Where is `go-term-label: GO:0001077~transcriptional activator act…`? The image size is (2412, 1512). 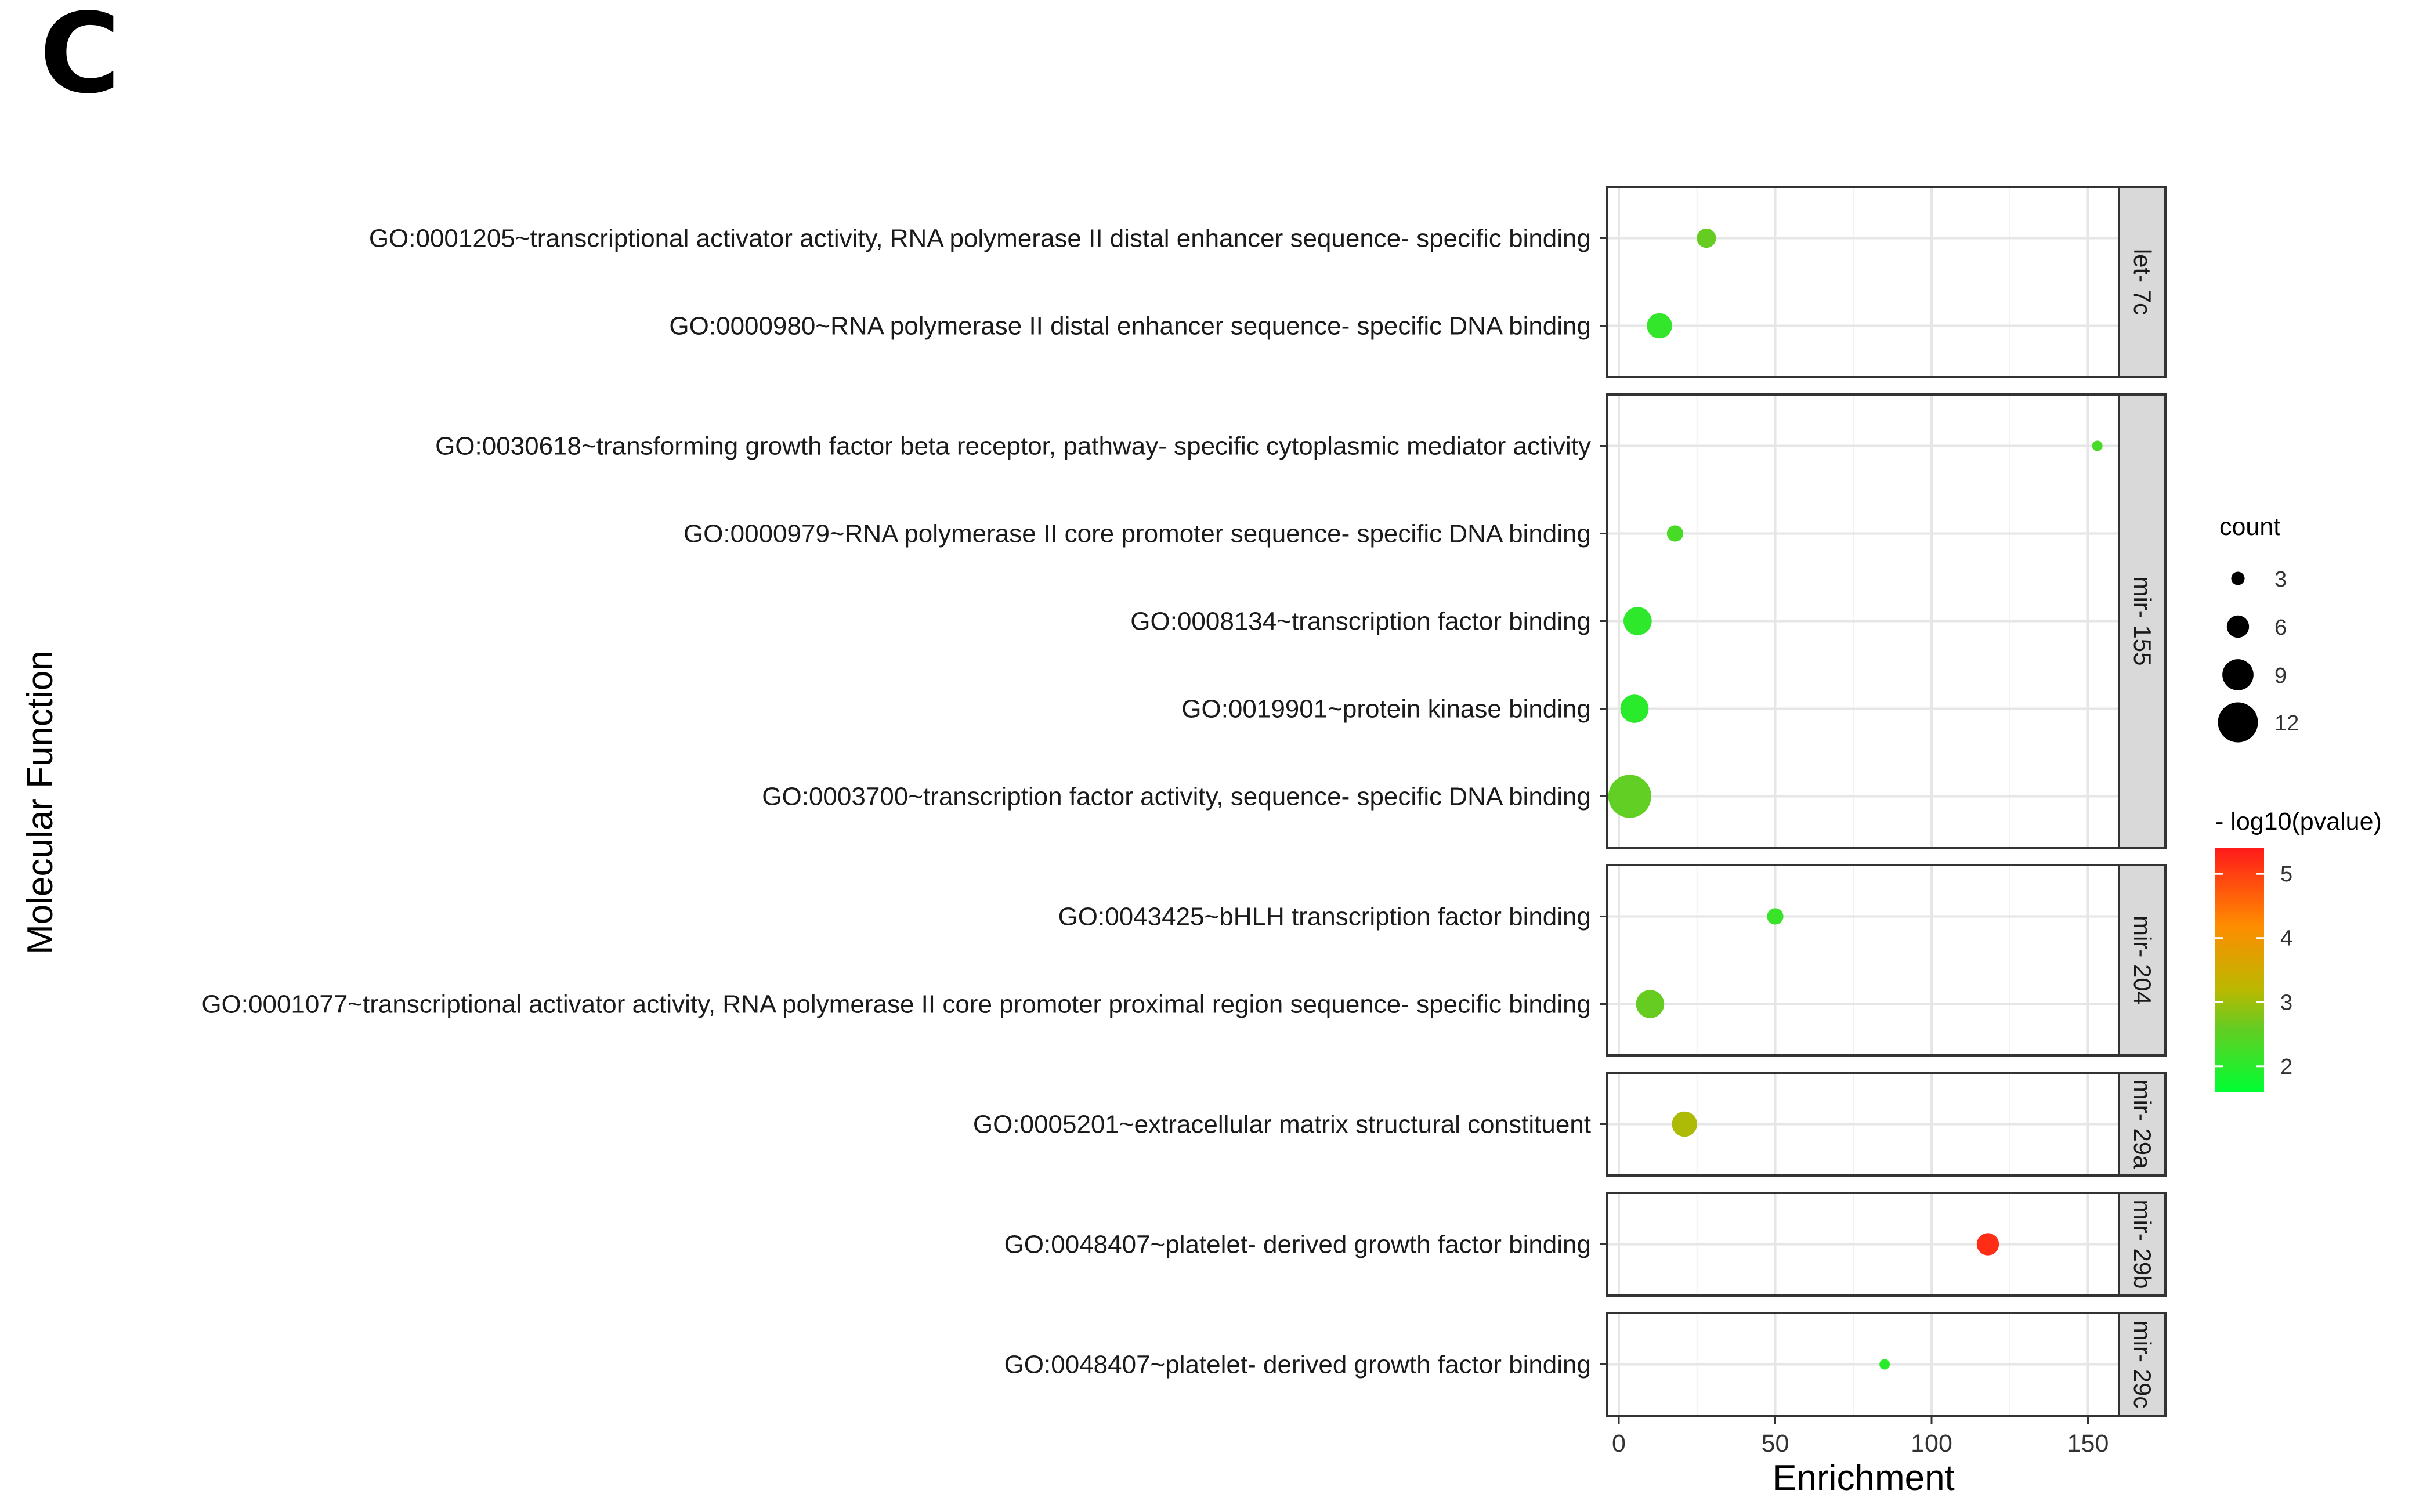 go-term-label: GO:0001077~transcriptional activator act… is located at coordinates (896, 1004).